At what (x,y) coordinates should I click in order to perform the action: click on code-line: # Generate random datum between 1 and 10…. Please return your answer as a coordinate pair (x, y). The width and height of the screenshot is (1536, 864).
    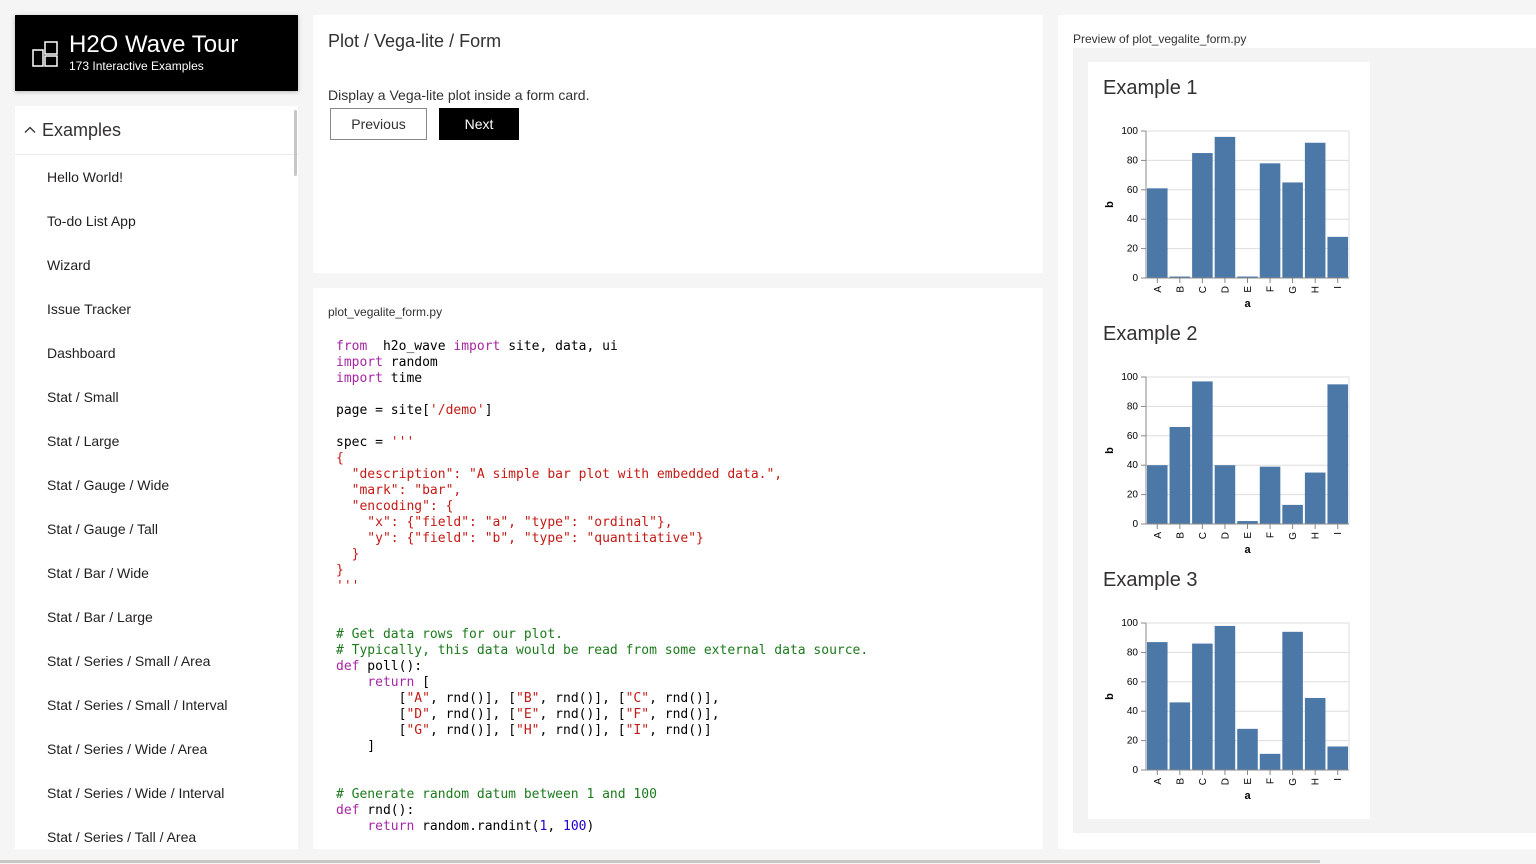
    Looking at the image, I should click on (602, 795).